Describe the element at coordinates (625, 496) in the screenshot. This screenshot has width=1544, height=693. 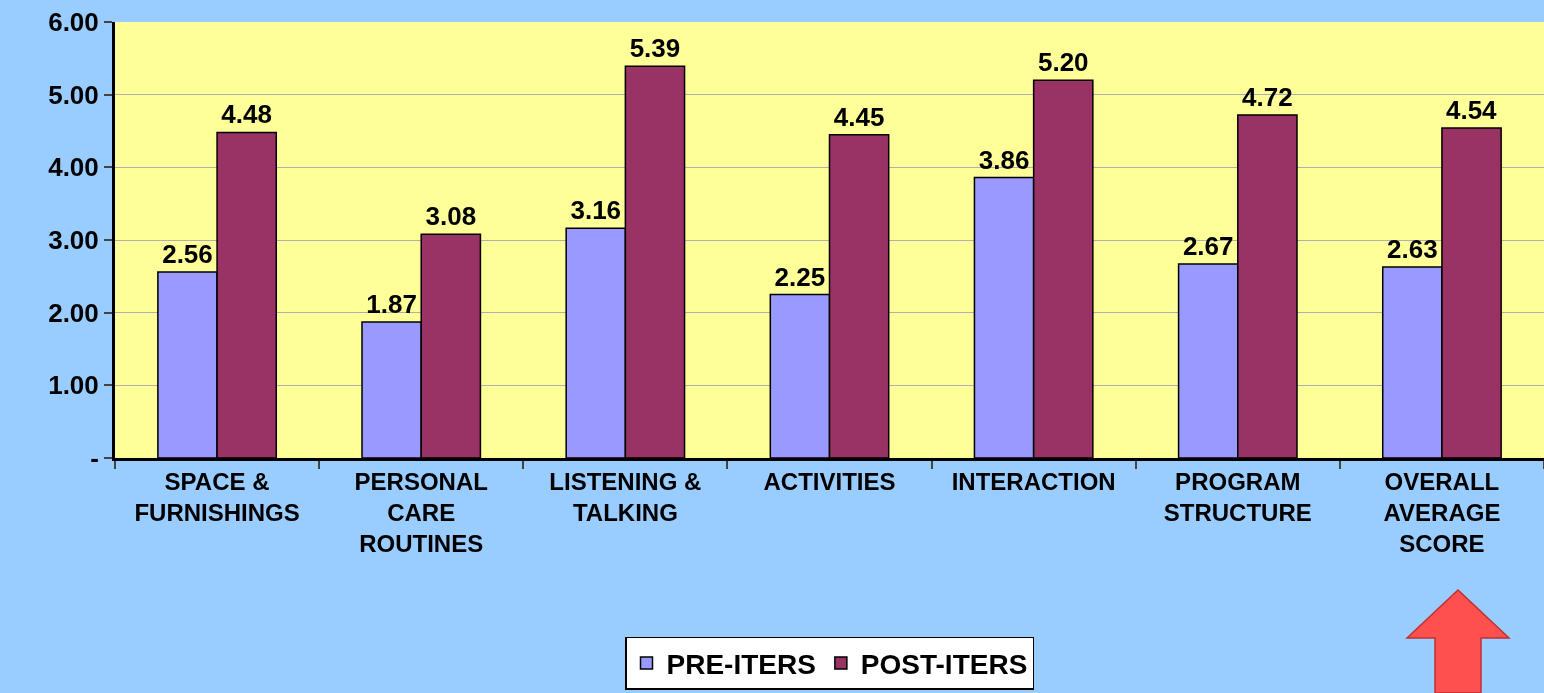
I see `x-tick-label: LISTENING & TALKING` at that location.